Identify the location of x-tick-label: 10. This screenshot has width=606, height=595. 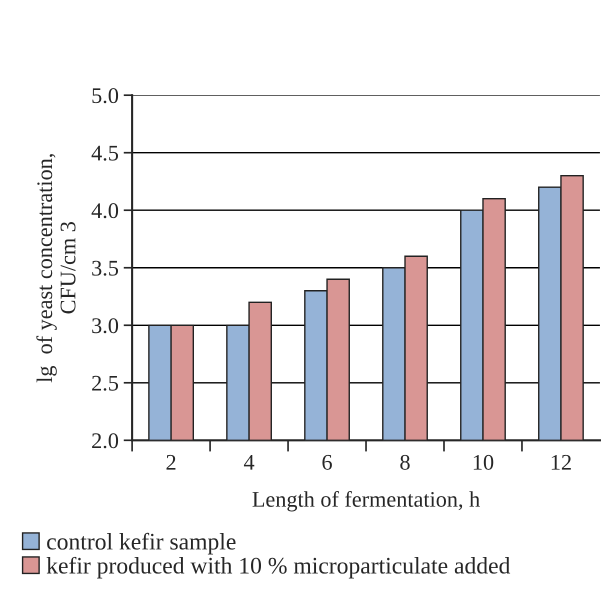
(484, 462).